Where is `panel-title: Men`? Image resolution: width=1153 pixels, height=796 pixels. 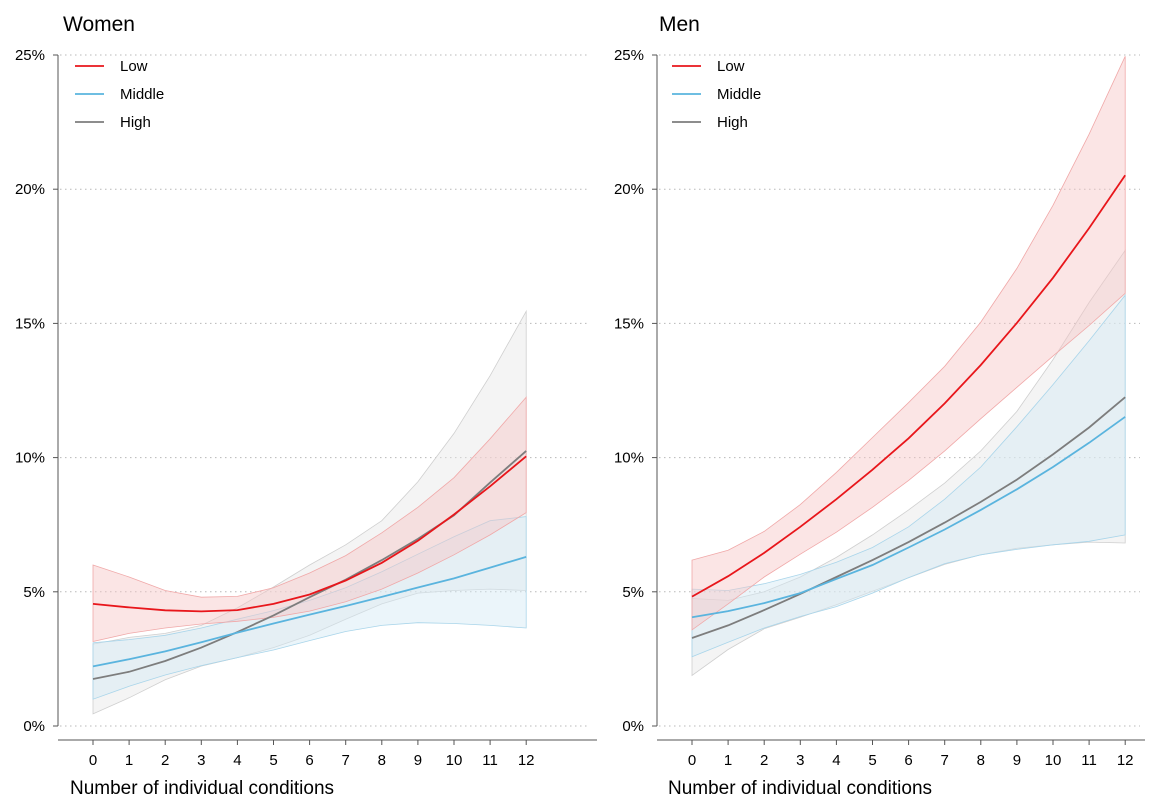 panel-title: Men is located at coordinates (679, 24).